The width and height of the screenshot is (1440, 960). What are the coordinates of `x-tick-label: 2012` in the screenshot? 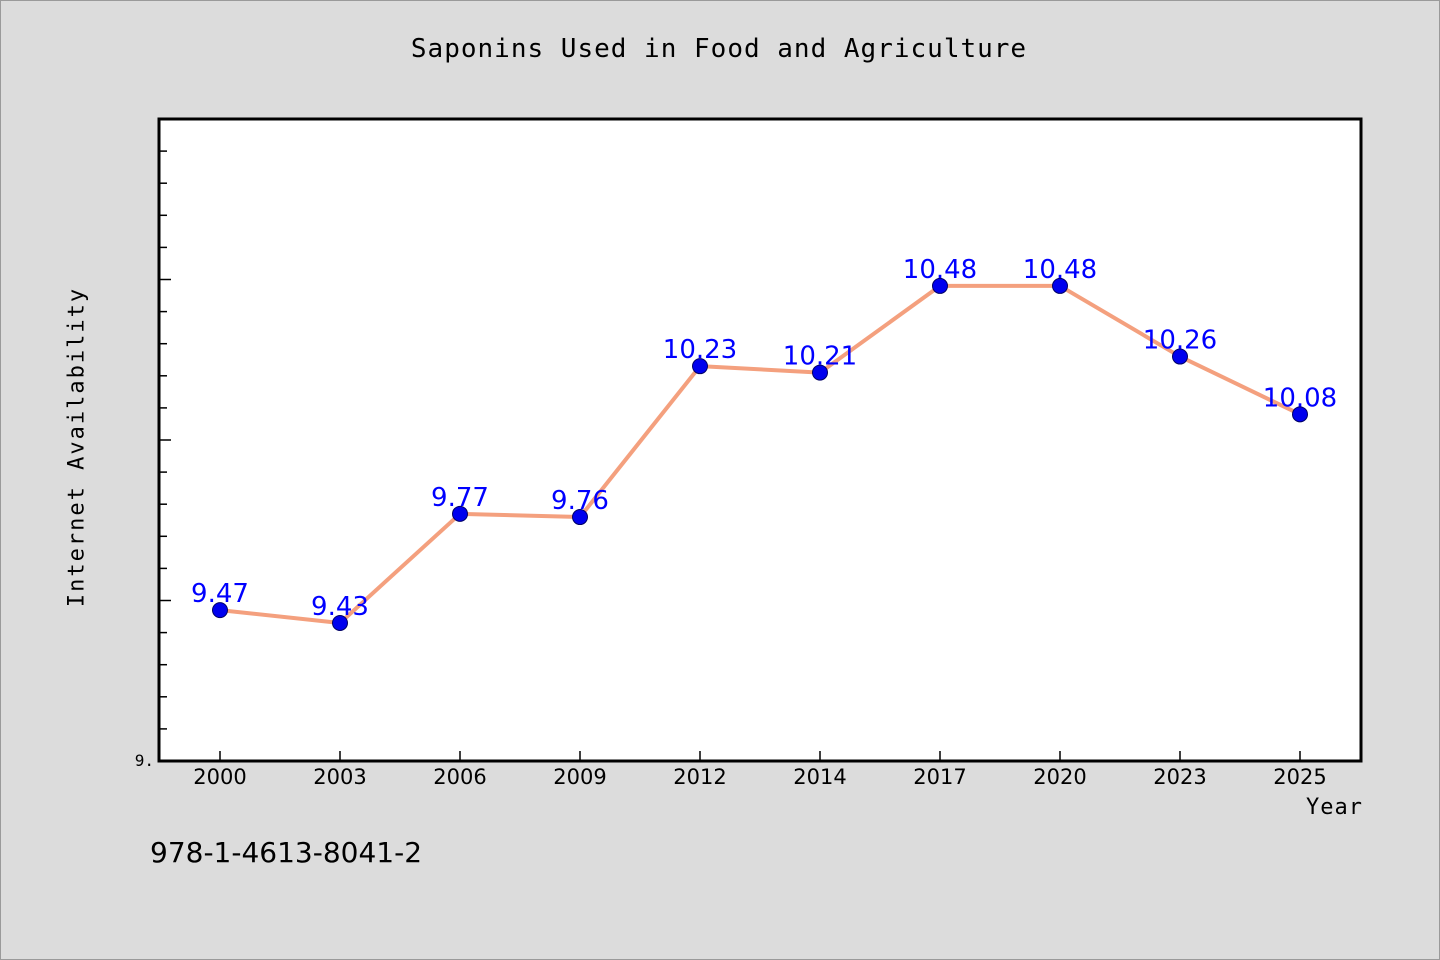 It's located at (699, 777).